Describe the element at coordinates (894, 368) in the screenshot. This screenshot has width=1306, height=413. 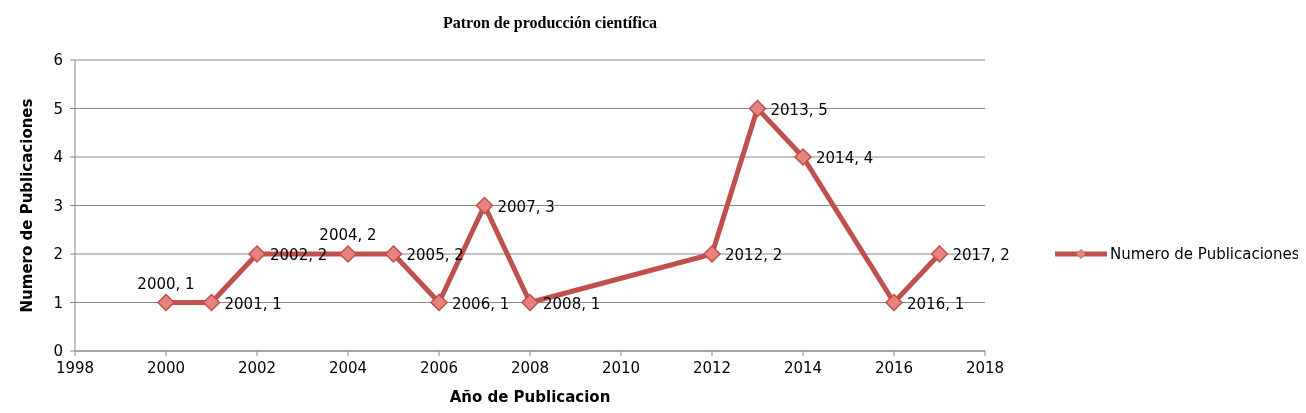
I see `x-tick-label: 2016` at that location.